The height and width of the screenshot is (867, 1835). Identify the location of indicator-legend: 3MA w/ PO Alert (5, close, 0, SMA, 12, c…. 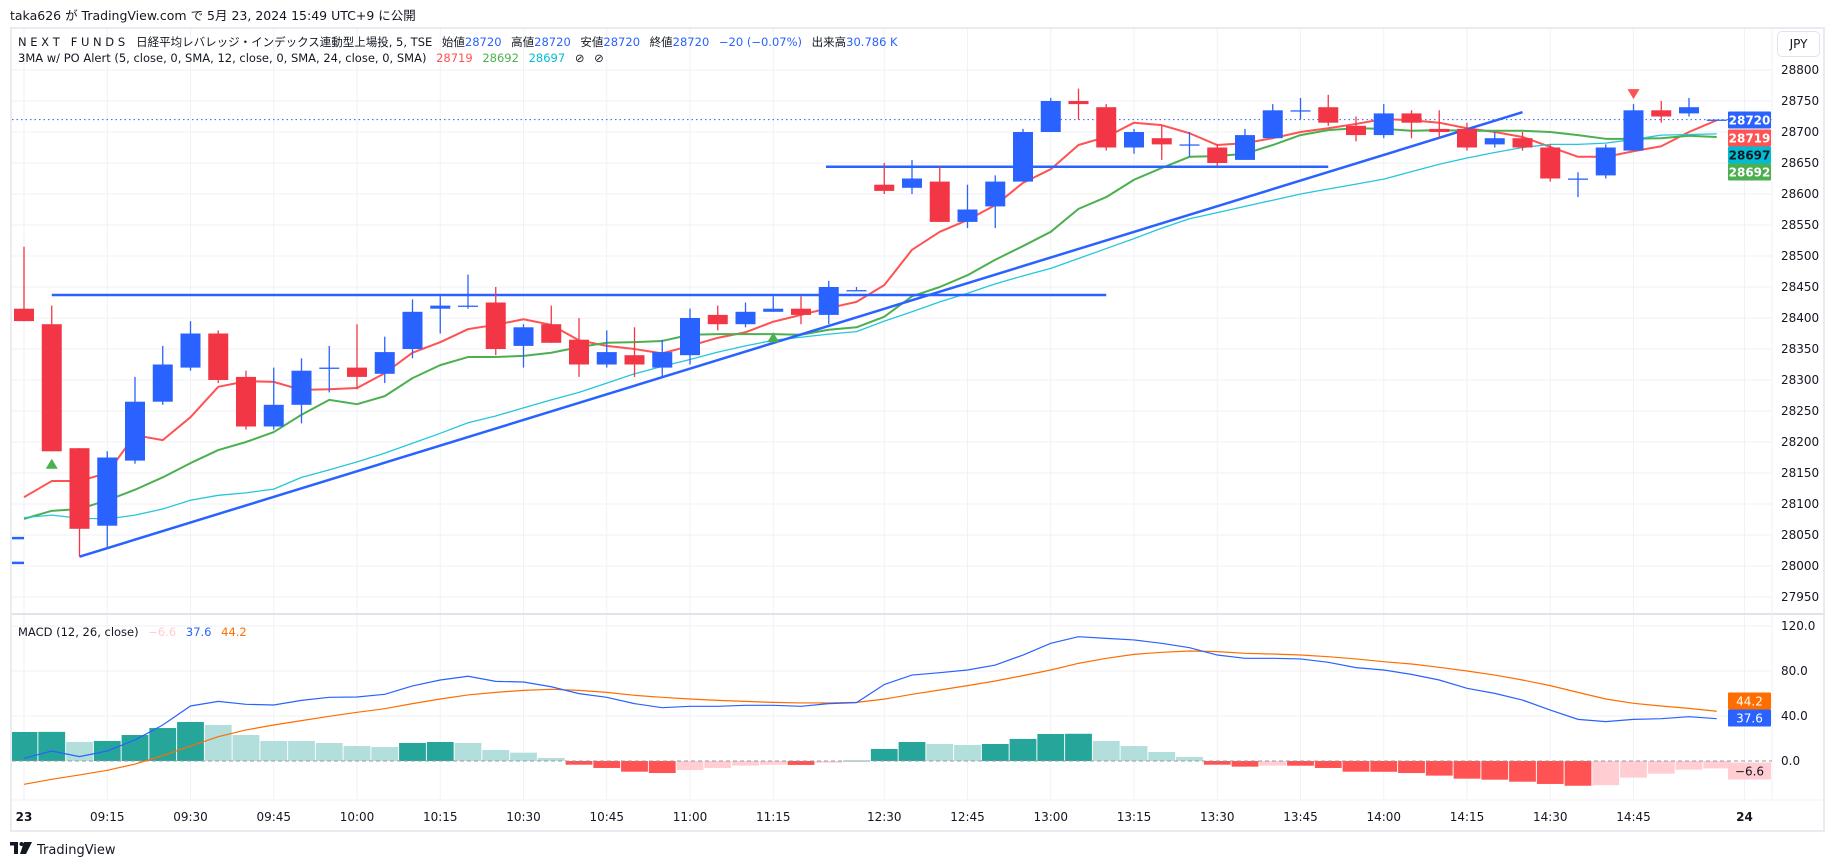
(311, 58).